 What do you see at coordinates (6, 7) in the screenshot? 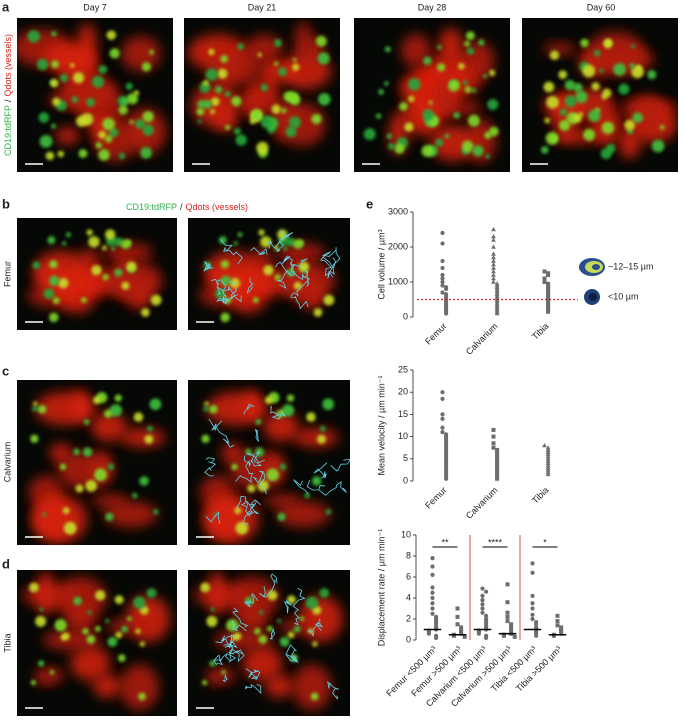
I see `panel-letter: a` at bounding box center [6, 7].